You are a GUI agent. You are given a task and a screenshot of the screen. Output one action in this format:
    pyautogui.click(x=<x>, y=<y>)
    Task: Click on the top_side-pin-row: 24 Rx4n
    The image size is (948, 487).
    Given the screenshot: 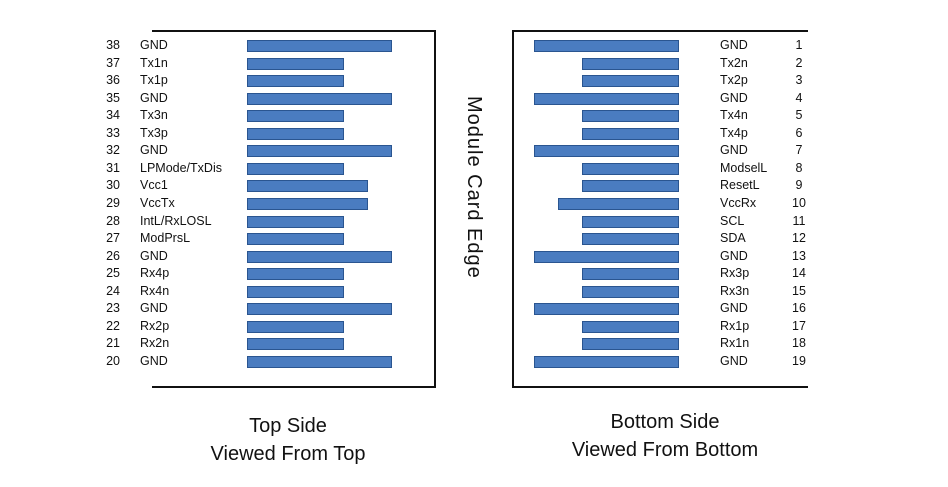 What is the action you would take?
    pyautogui.click(x=474, y=292)
    